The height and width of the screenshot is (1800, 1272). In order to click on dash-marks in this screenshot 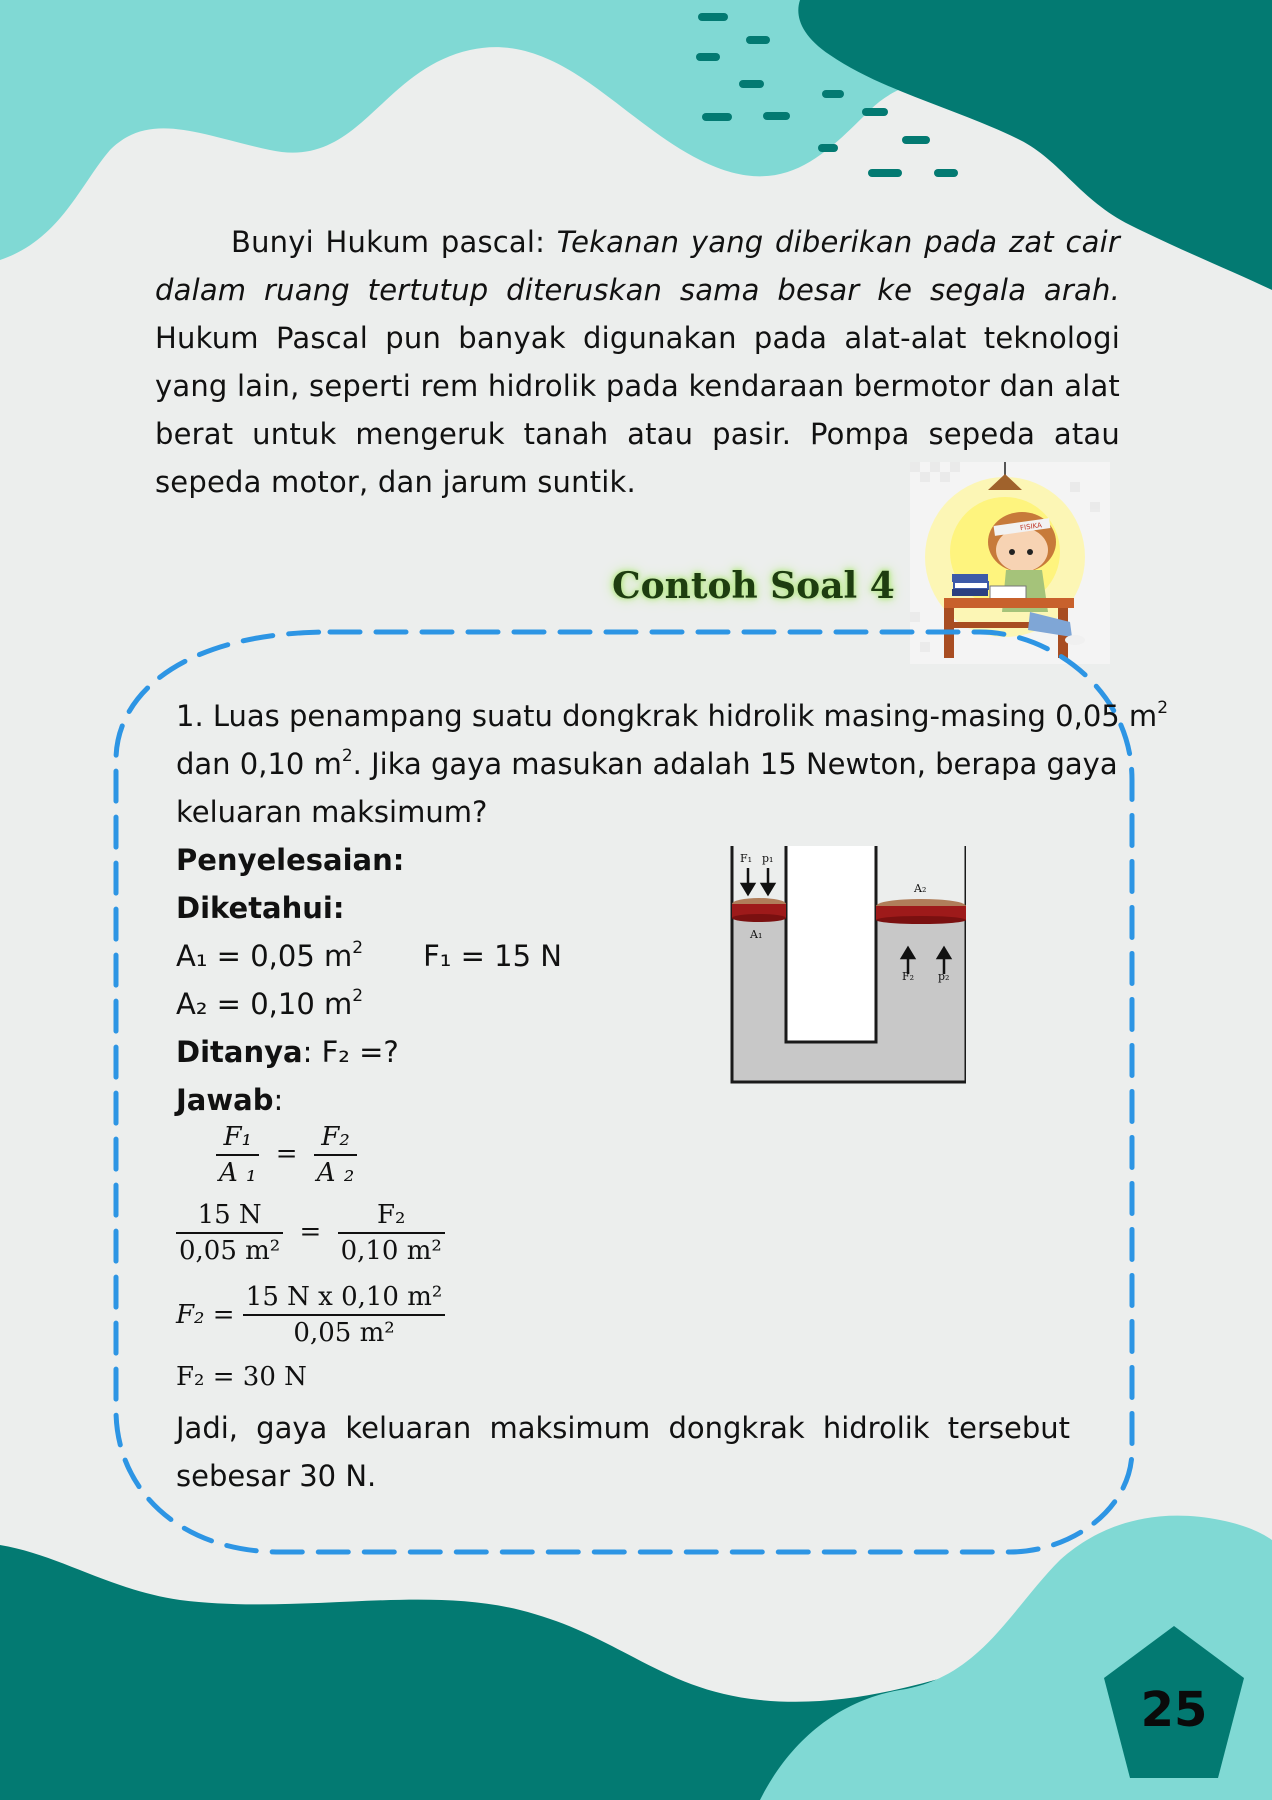, I will do `click(827, 95)`.